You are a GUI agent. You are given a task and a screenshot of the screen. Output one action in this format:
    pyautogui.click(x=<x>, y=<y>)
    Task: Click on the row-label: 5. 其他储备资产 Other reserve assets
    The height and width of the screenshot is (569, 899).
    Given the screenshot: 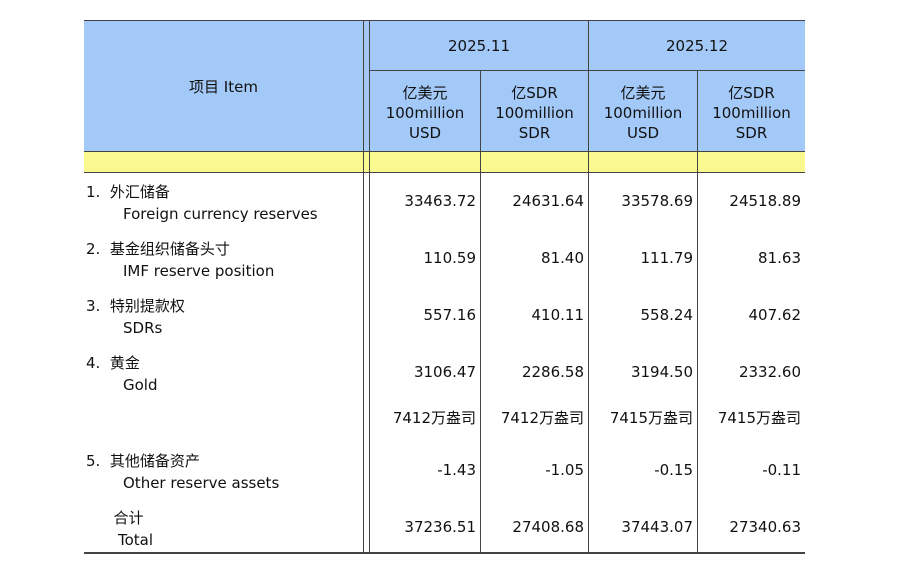 What is the action you would take?
    pyautogui.click(x=182, y=472)
    